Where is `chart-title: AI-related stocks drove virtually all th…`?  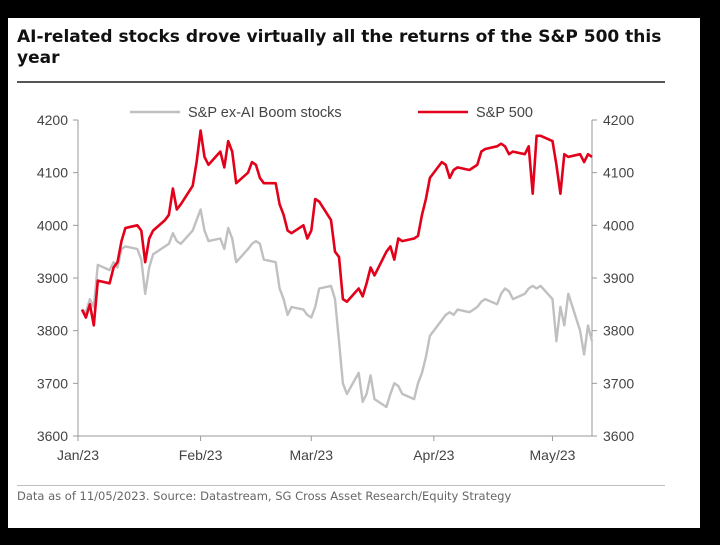
chart-title: AI-related stocks drove virtually all th… is located at coordinates (339, 47).